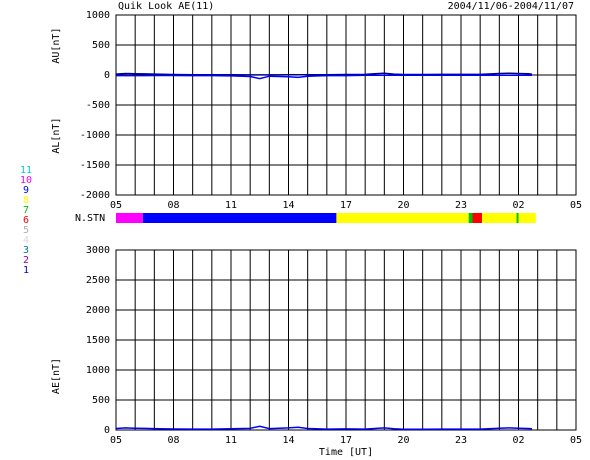  What do you see at coordinates (26, 200) in the screenshot?
I see `station-legend-entry: 8` at bounding box center [26, 200].